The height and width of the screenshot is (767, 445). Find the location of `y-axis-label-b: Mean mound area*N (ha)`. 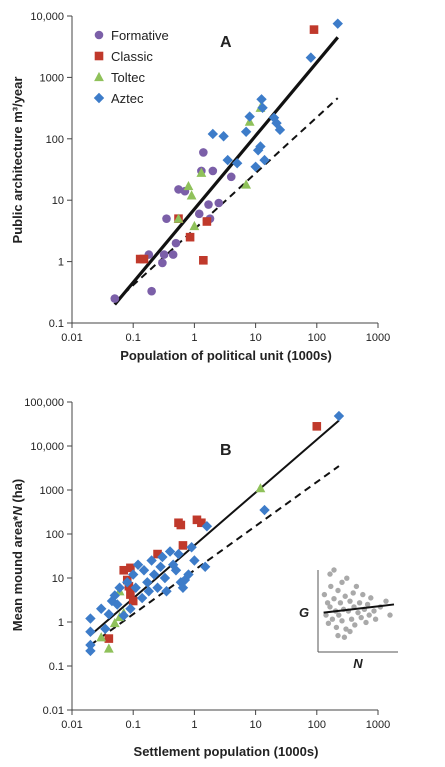

y-axis-label-b: Mean mound area*N (ha) is located at coordinates (17, 555).